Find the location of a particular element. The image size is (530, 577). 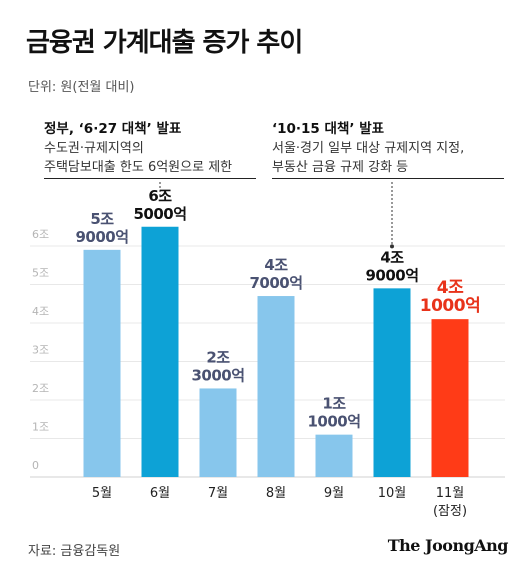

unit-label: 단위: 원(전월 대비) is located at coordinates (81, 87).